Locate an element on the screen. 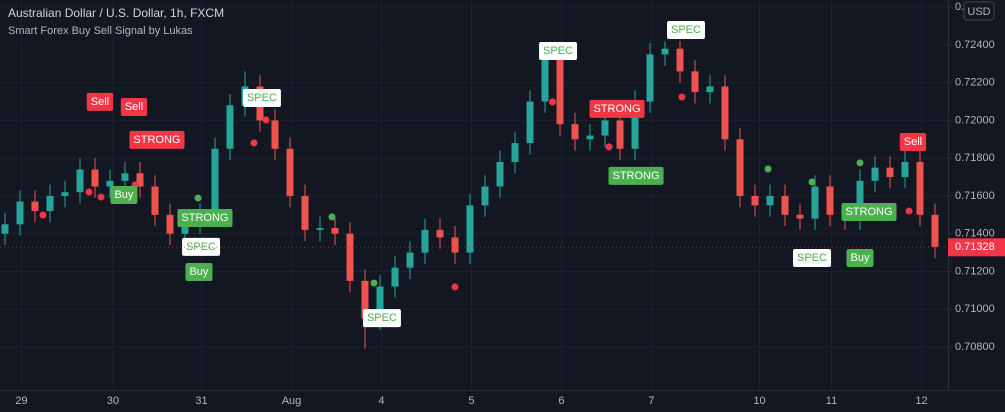 The image size is (1005, 412). y-tick-label: 0.70800 is located at coordinates (975, 347).